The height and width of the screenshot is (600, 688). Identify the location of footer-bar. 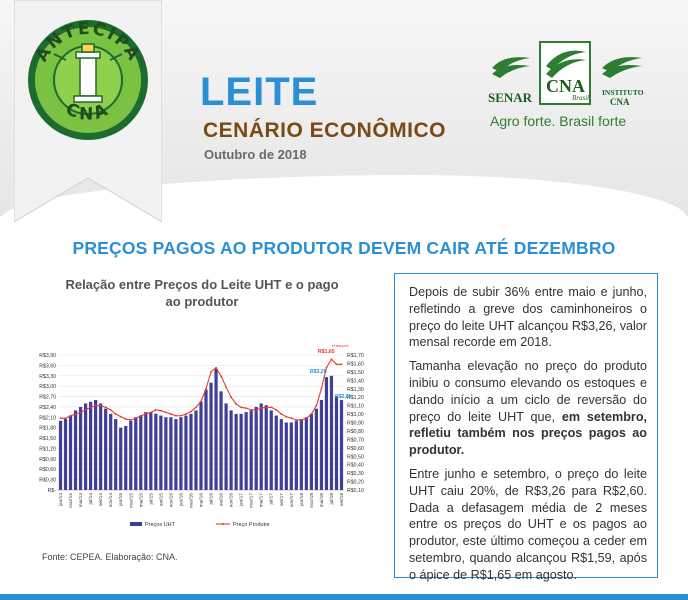
(344, 597).